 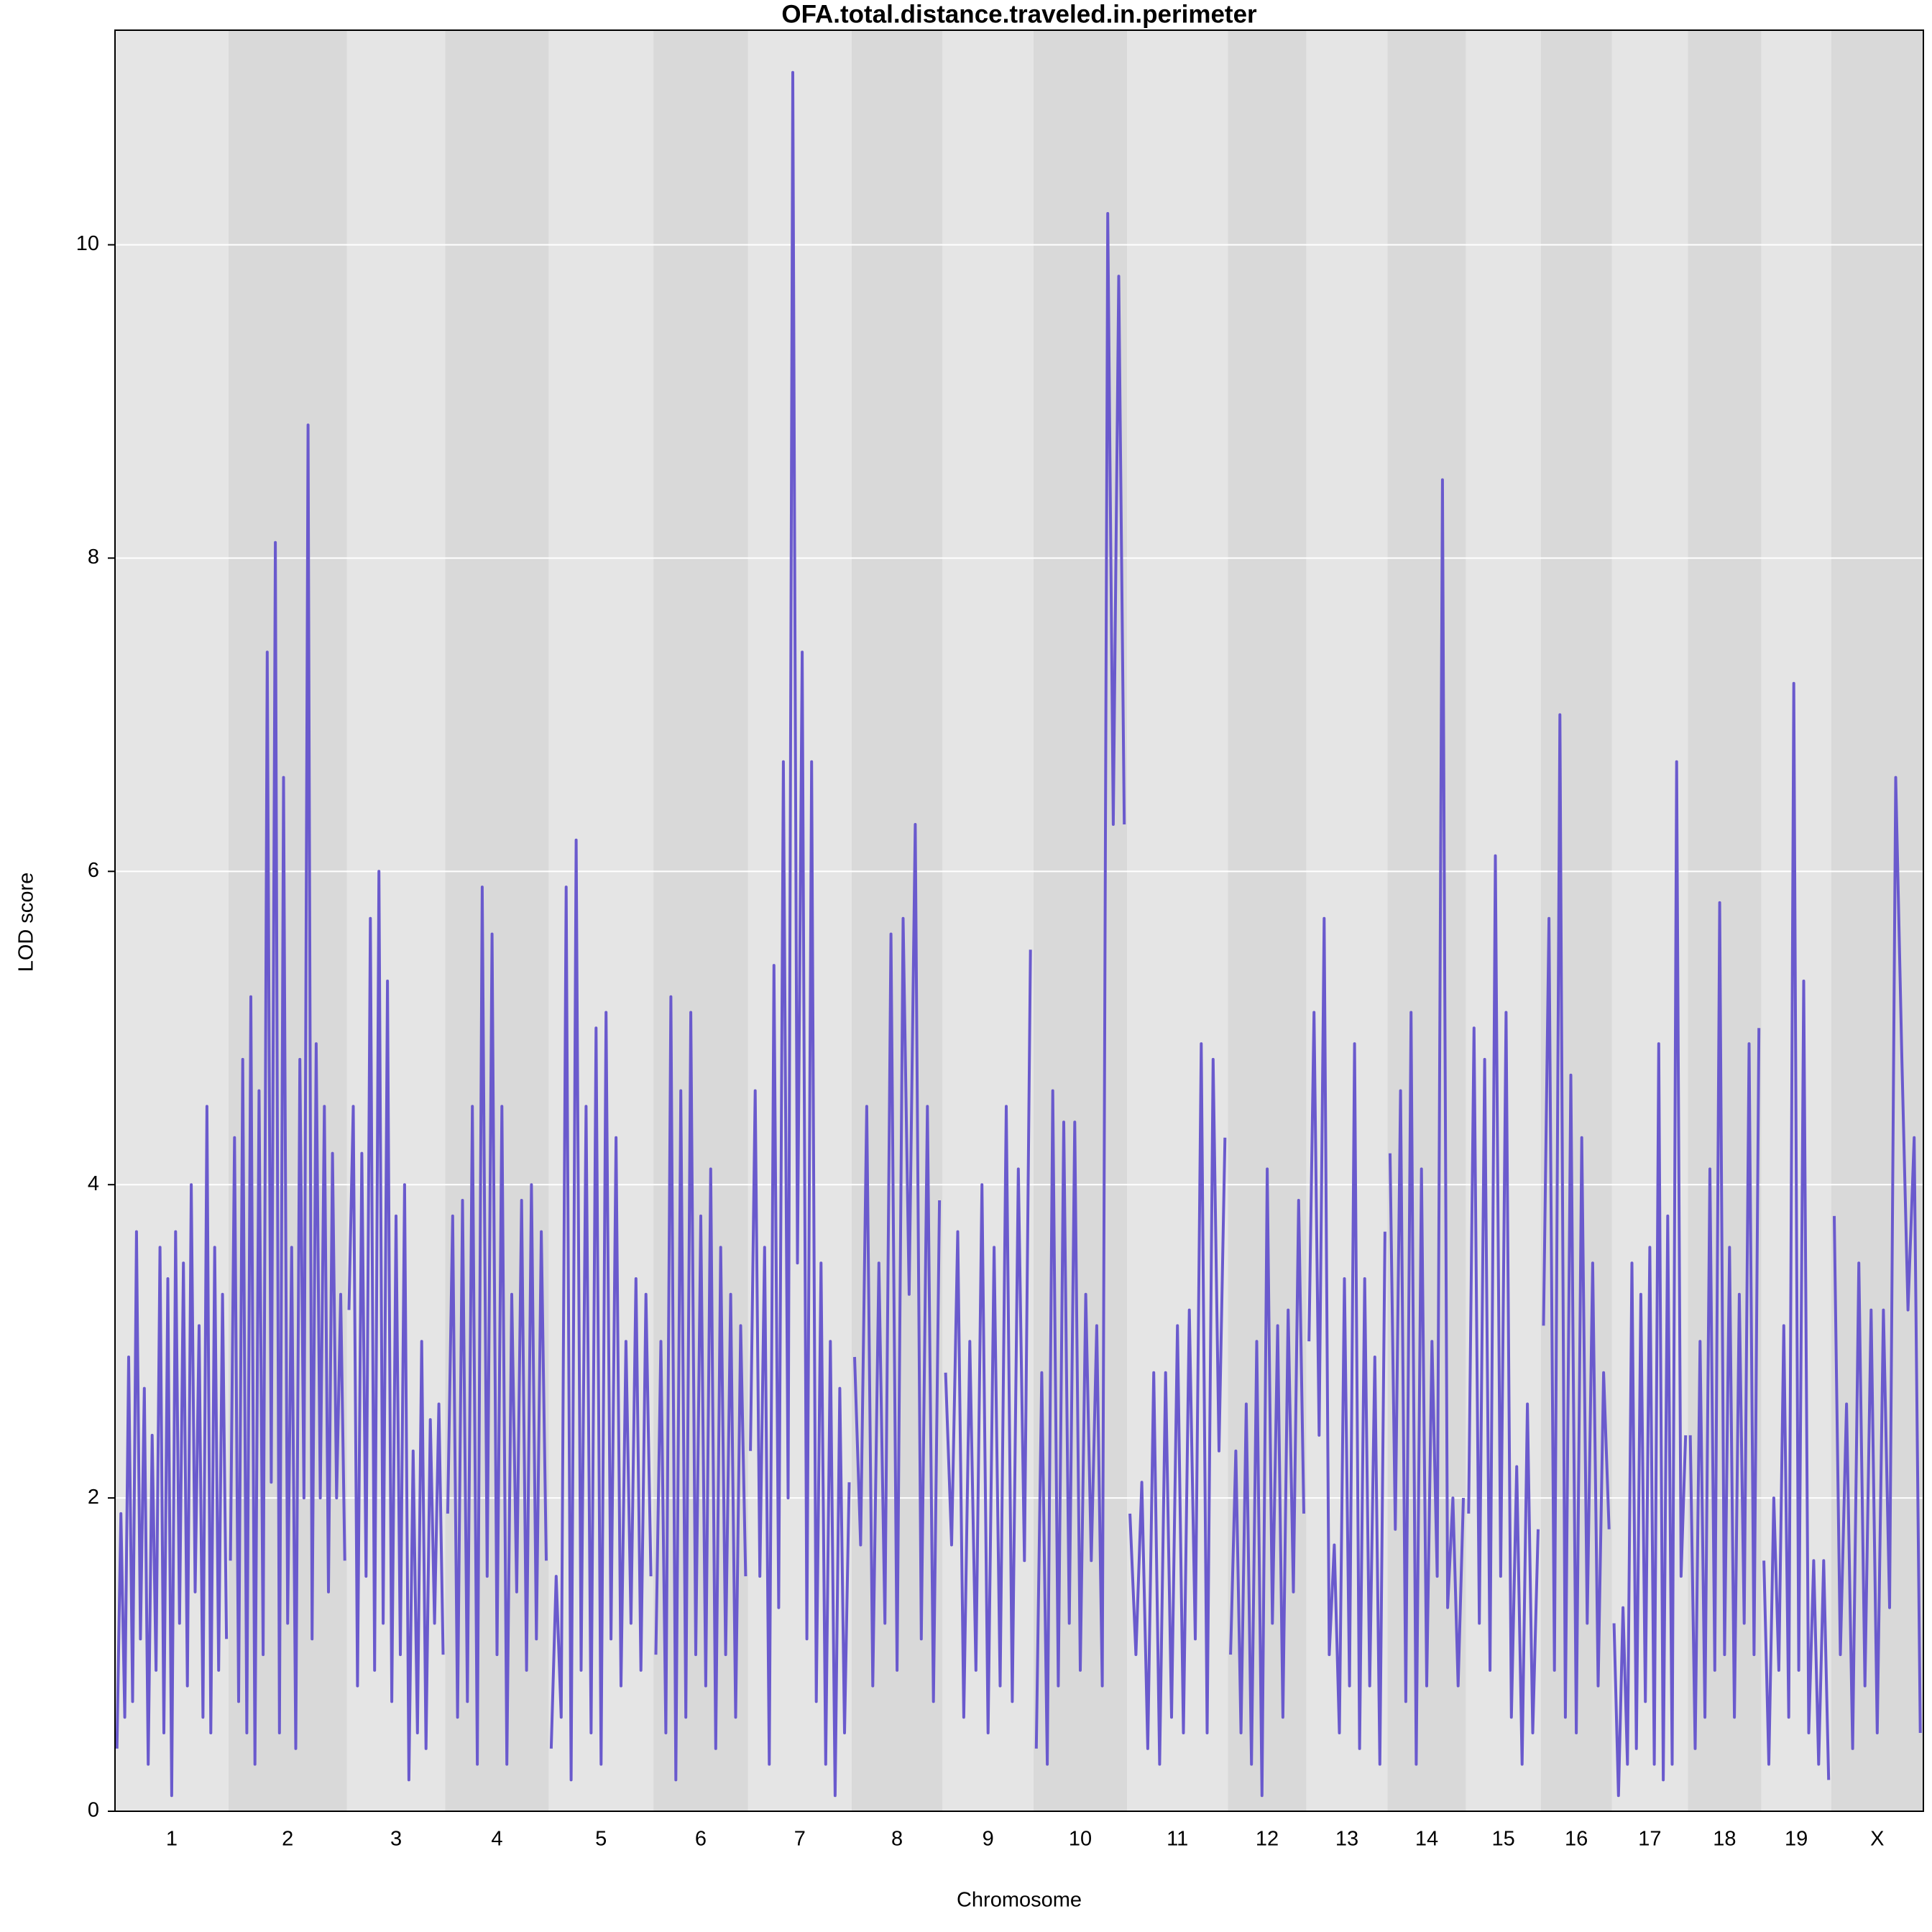 What do you see at coordinates (701, 1839) in the screenshot?
I see `x-tick-label: 6` at bounding box center [701, 1839].